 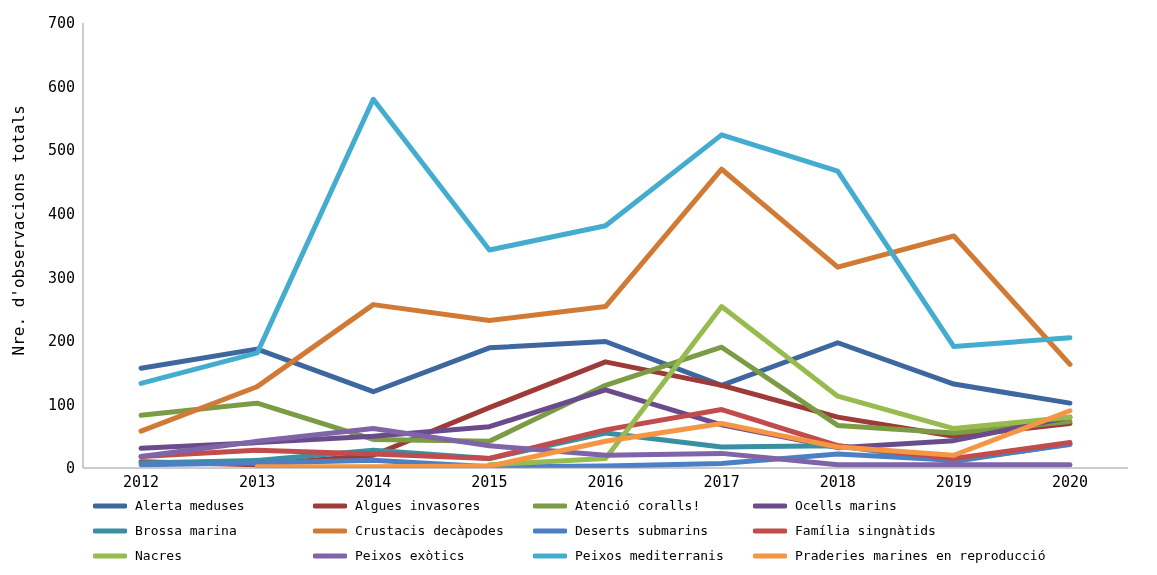 I want to click on y-tick-label: 100, so click(x=61, y=404).